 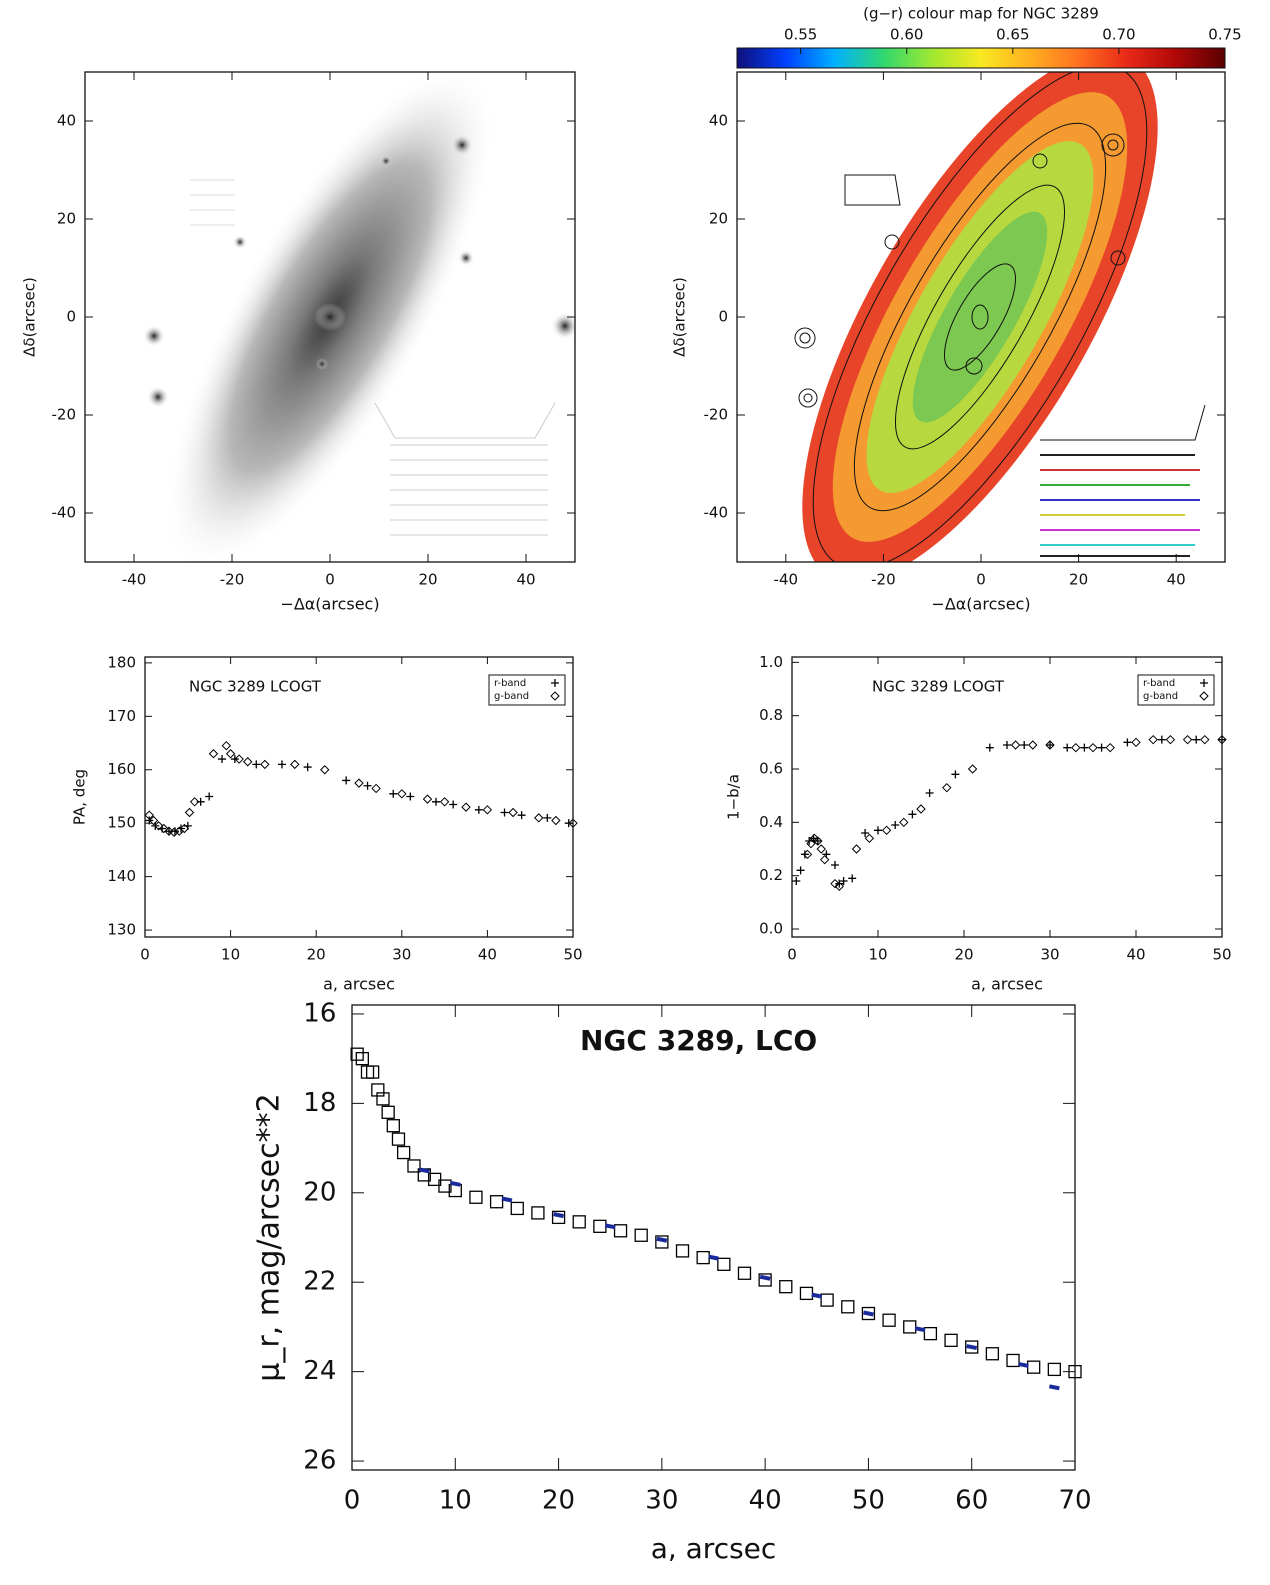 What do you see at coordinates (906, 35) in the screenshot?
I see `colorbar-tick-label: 0.60` at bounding box center [906, 35].